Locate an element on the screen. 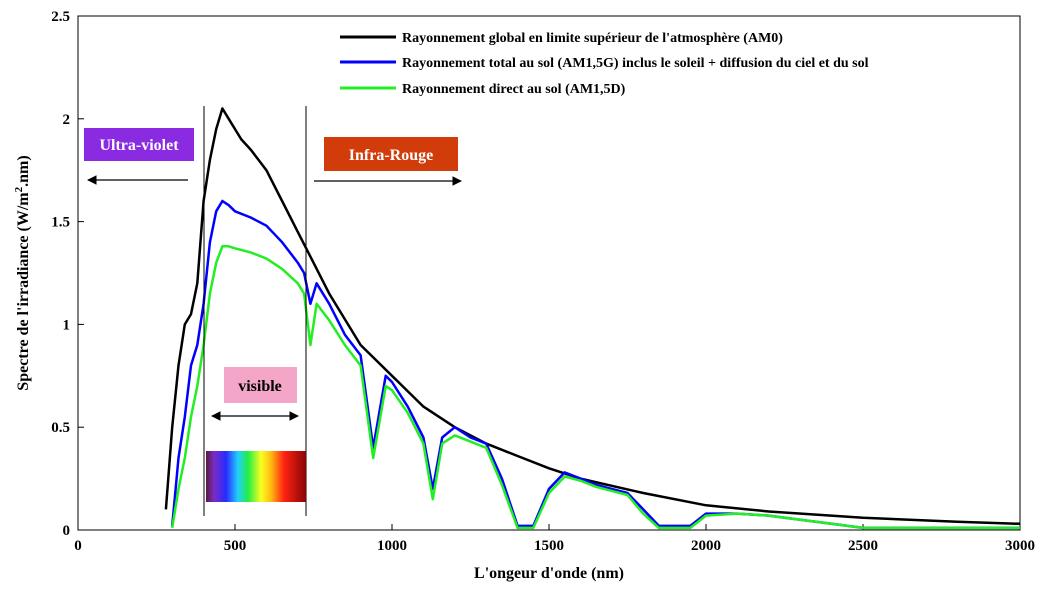 The image size is (1045, 591). visible-spectrum-bar is located at coordinates (256, 476).